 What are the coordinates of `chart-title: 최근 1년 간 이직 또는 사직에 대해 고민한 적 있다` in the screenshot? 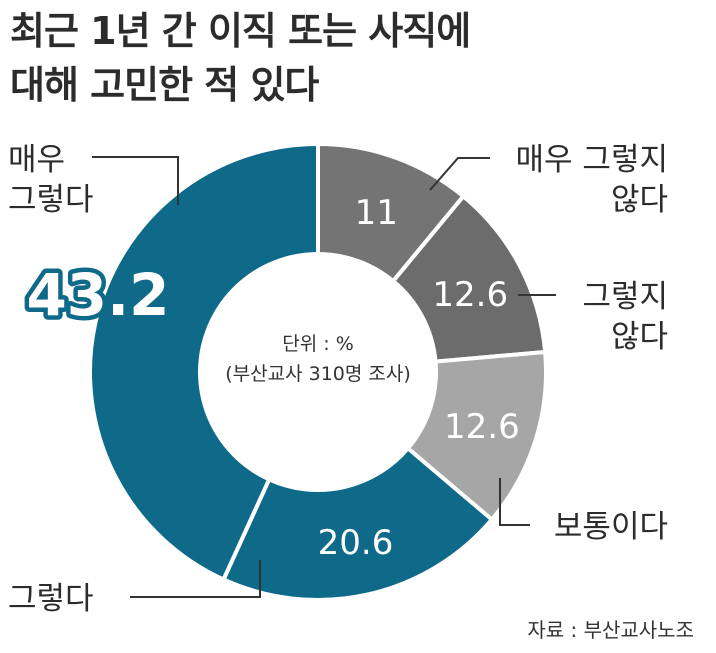 It's located at (240, 58).